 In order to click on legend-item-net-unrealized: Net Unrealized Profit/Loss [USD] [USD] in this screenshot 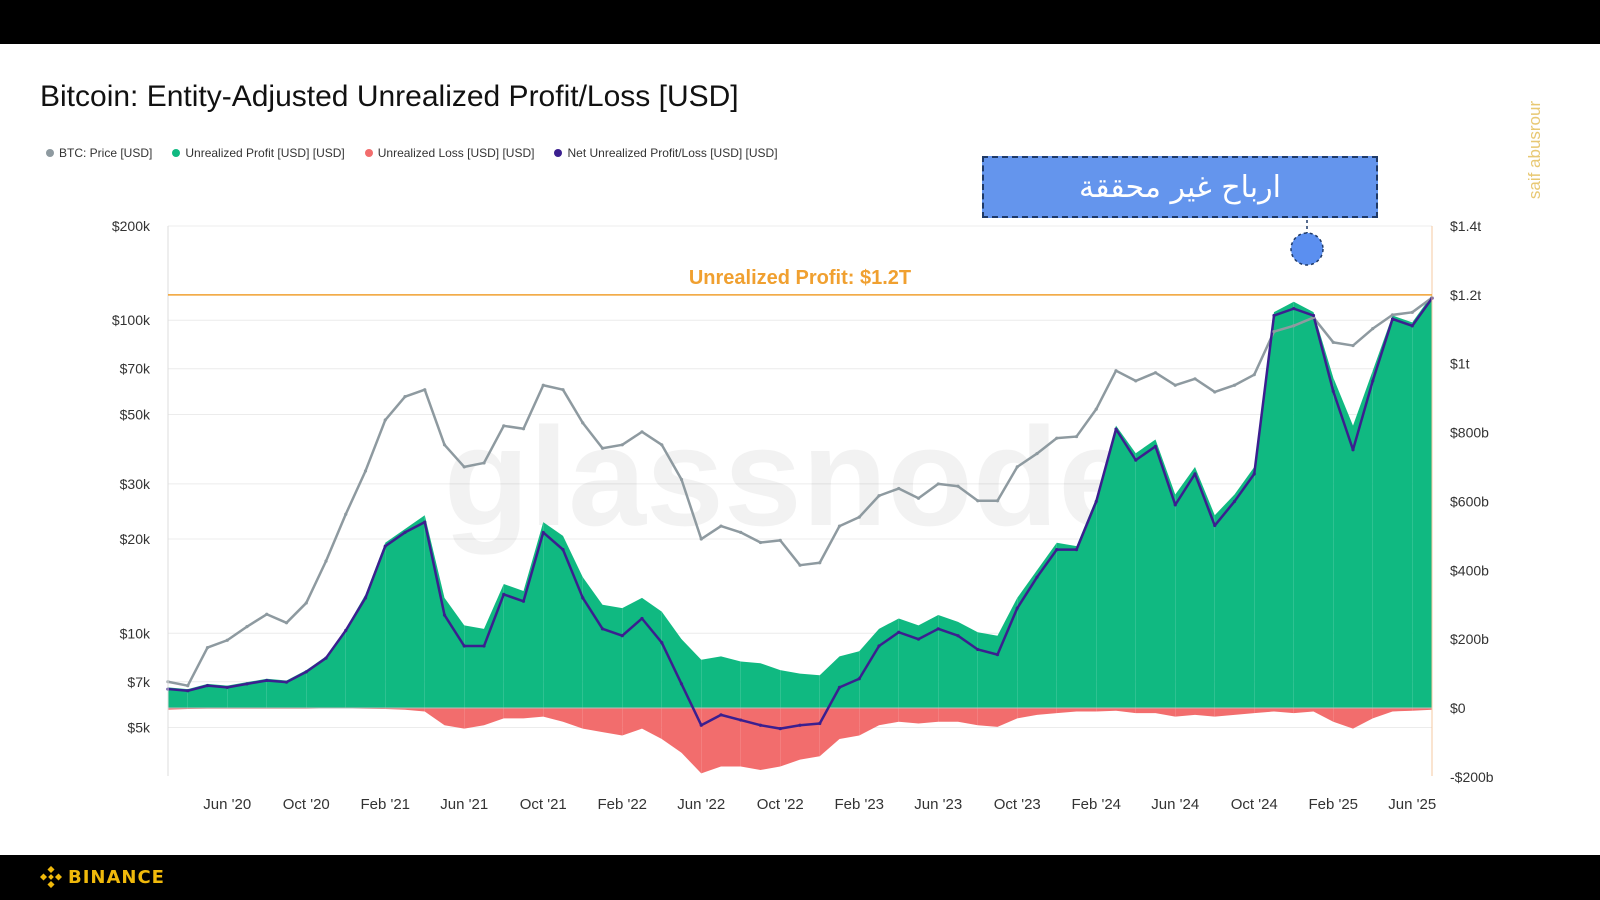, I will do `click(666, 153)`.